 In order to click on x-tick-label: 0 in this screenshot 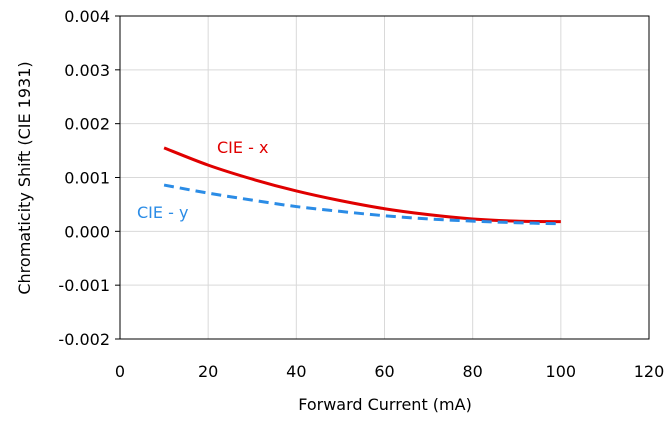, I will do `click(120, 371)`.